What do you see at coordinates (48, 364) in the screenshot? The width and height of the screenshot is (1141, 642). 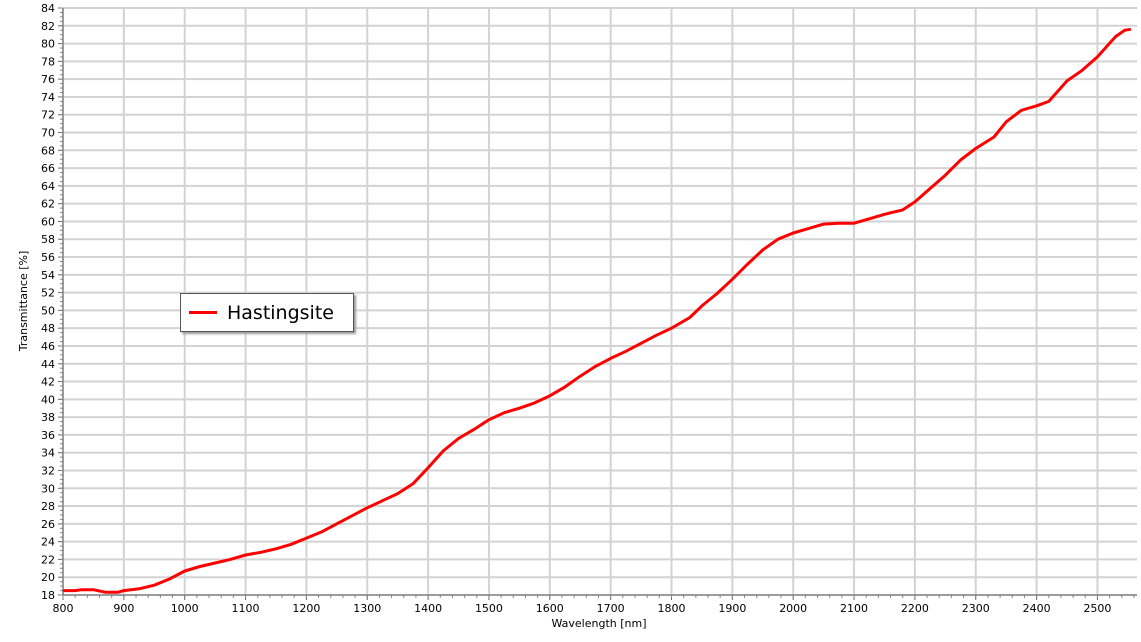 I see `y-tick-label: 44` at bounding box center [48, 364].